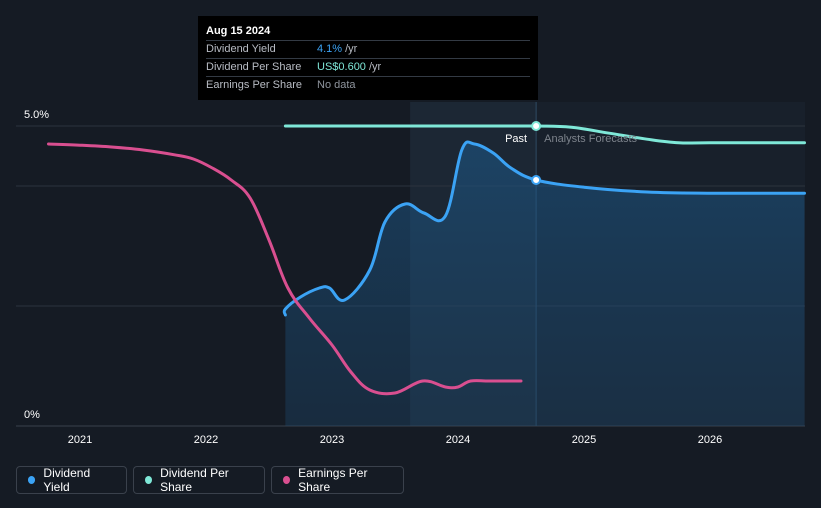 Image resolution: width=821 pixels, height=508 pixels. What do you see at coordinates (336, 85) in the screenshot?
I see `tooltip-value: No data` at bounding box center [336, 85].